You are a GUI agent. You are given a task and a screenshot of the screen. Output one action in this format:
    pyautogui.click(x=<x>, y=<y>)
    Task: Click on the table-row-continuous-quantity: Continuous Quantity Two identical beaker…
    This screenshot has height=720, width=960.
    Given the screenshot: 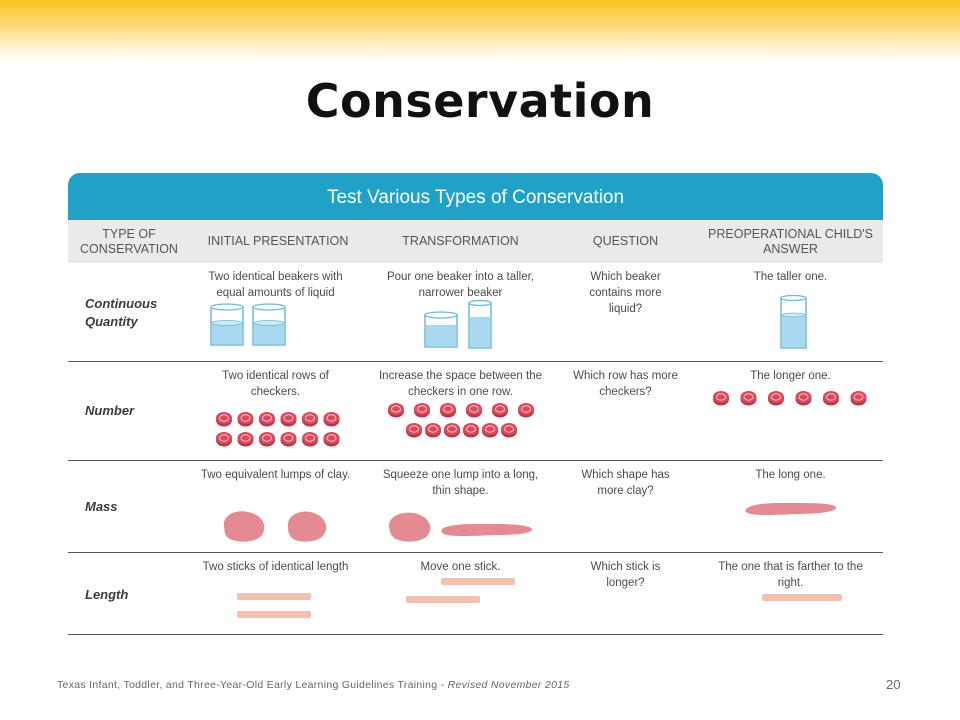 What is the action you would take?
    pyautogui.click(x=475, y=312)
    